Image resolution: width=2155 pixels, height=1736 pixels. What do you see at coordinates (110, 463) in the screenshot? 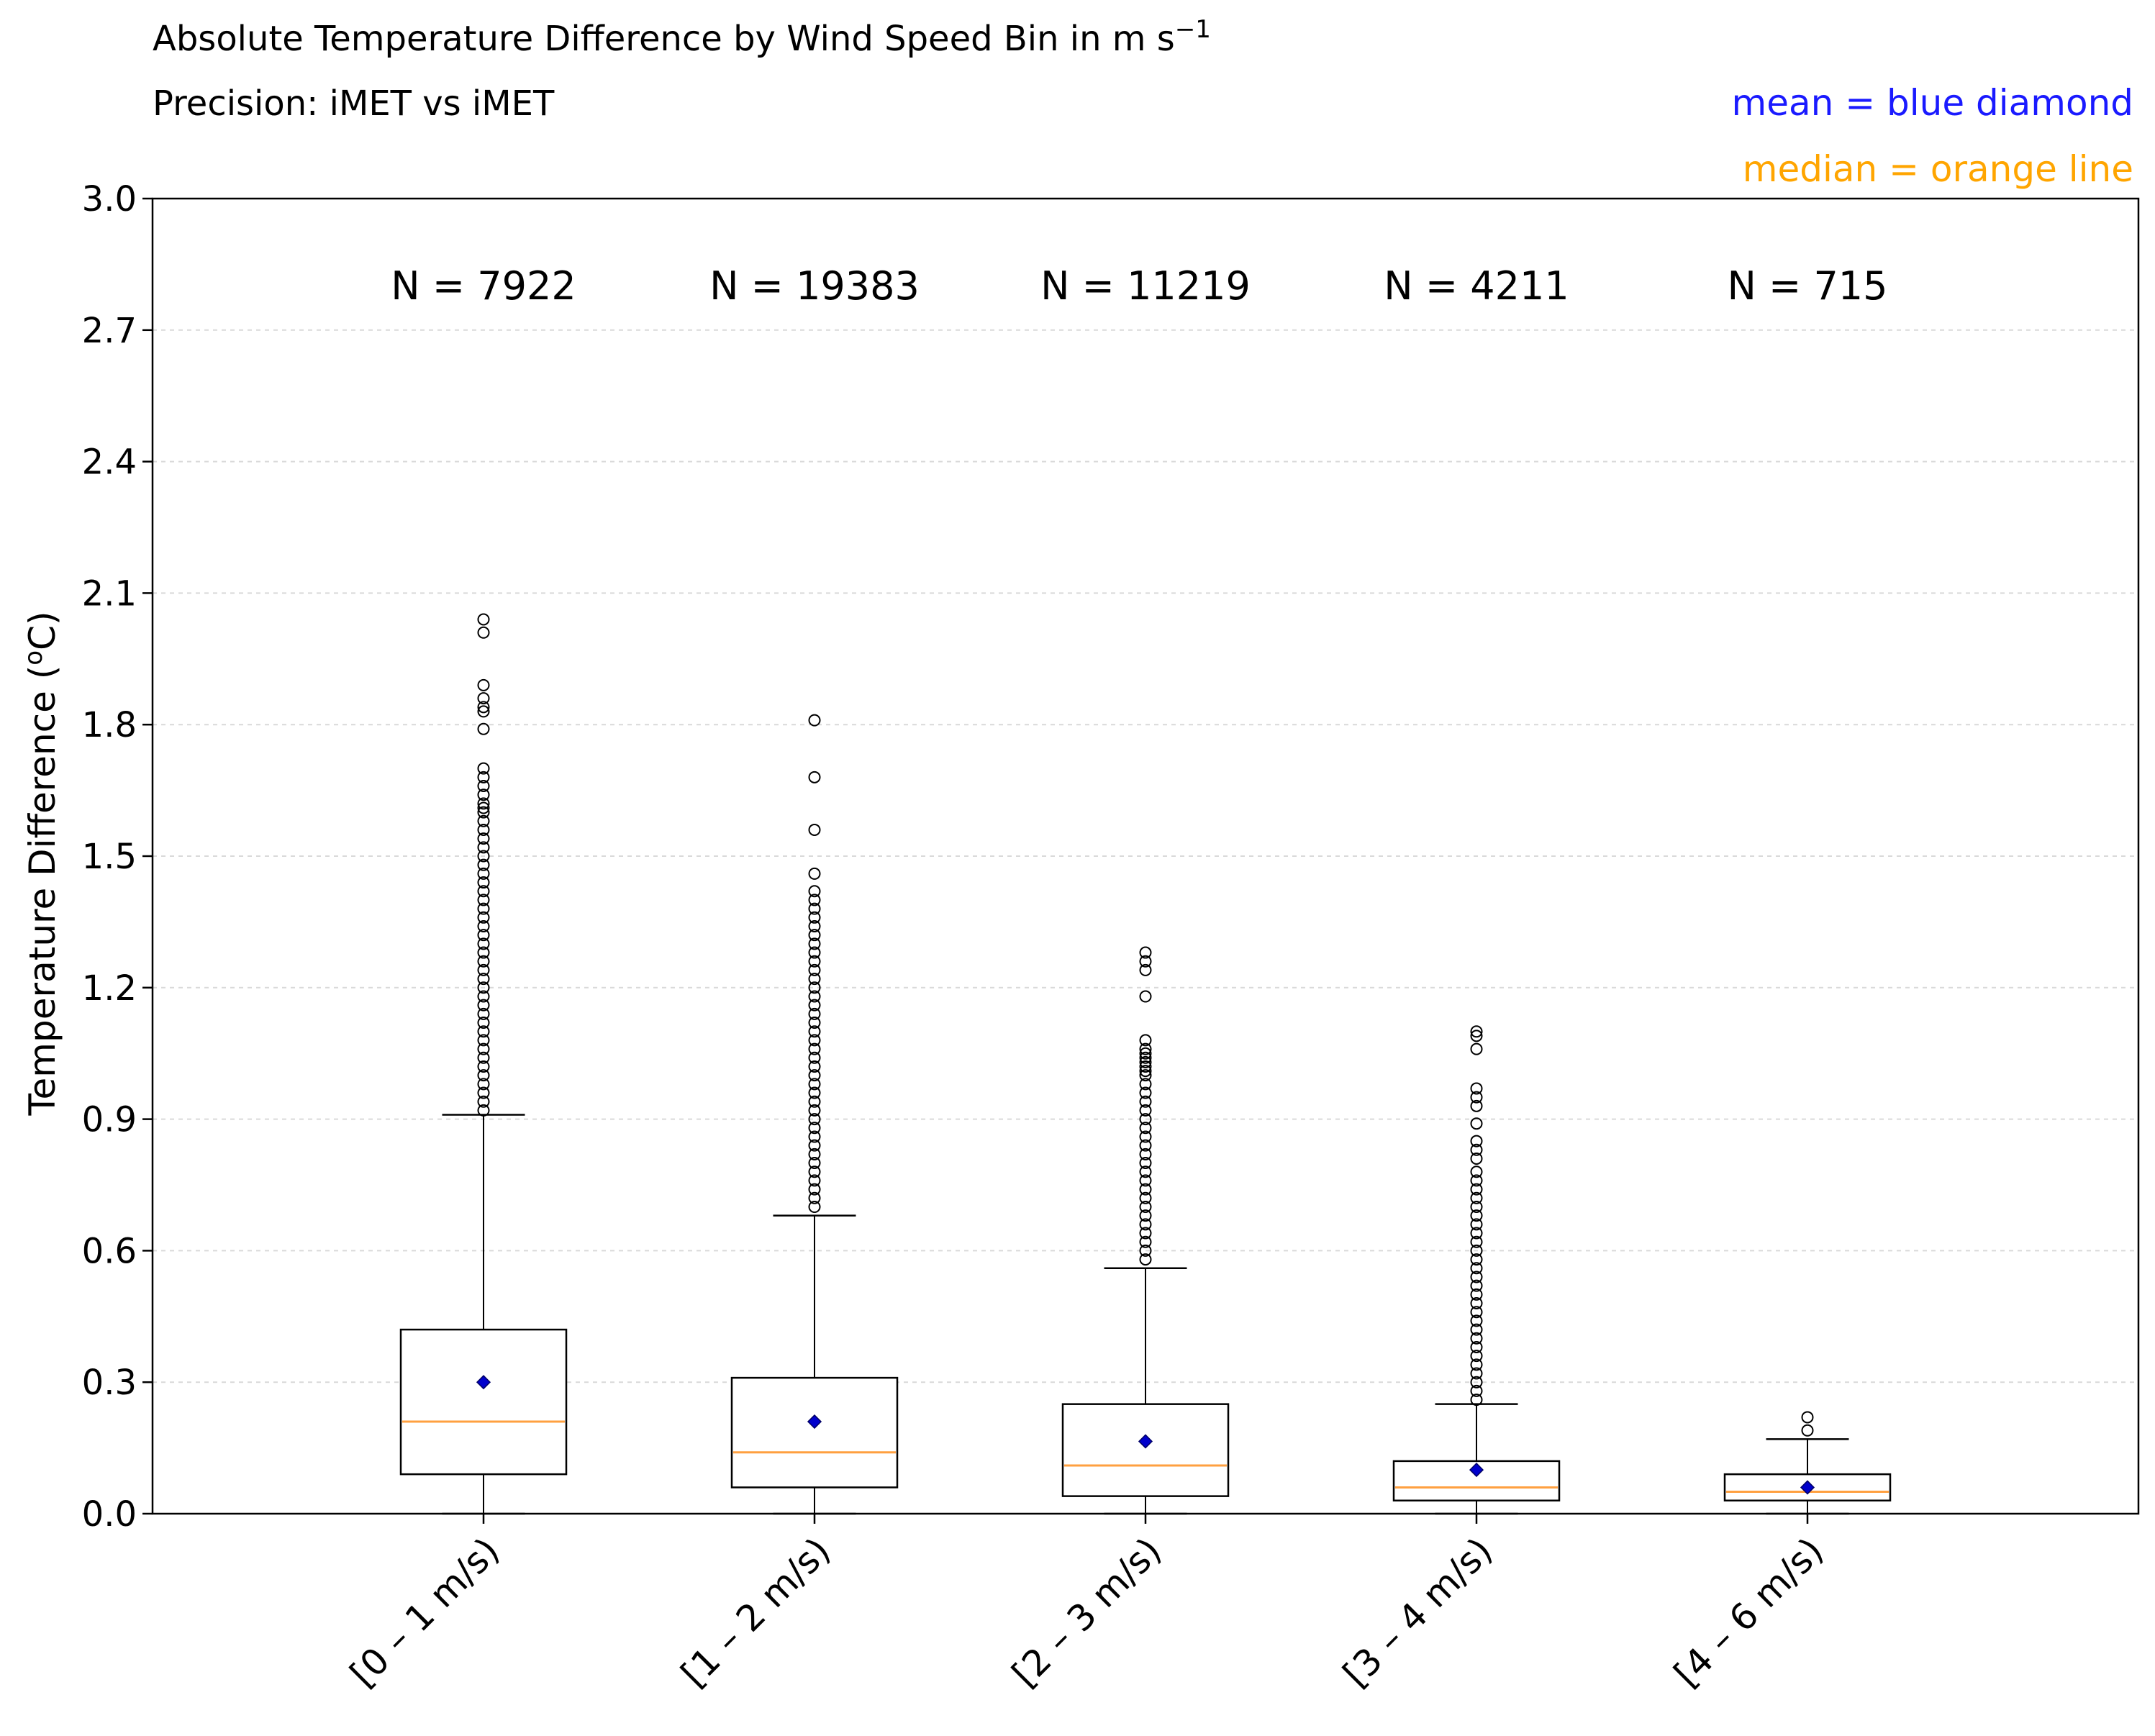
I see `y-tick-label: 2.4` at bounding box center [110, 463].